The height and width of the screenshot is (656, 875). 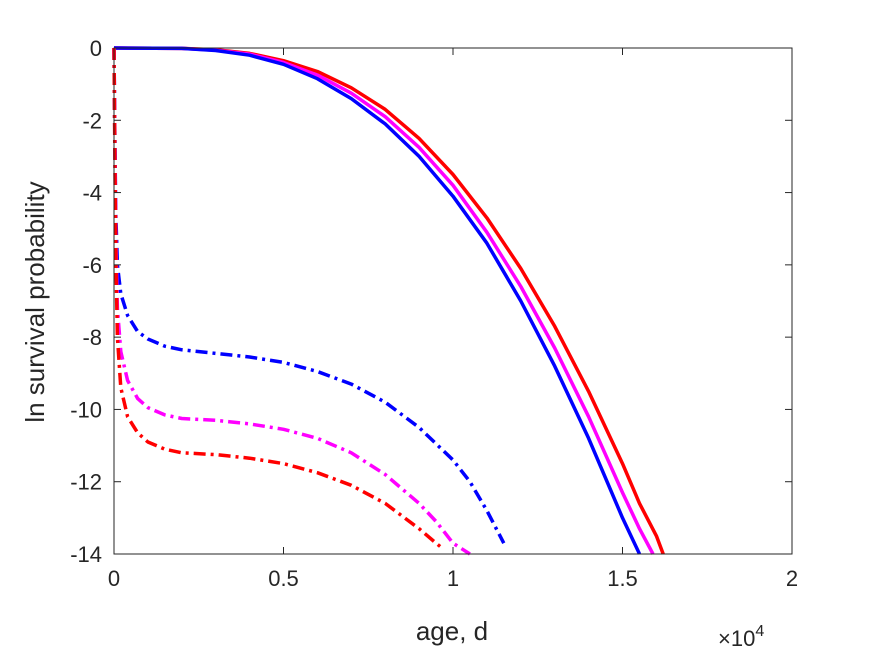 I want to click on x-axis-exponent: ×10⁴, so click(x=741, y=637).